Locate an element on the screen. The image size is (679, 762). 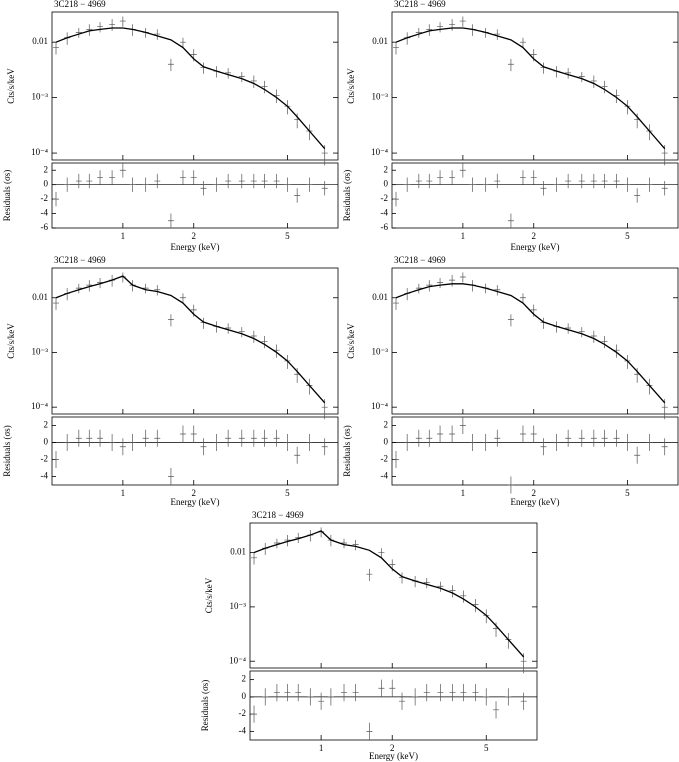
residual-tick-label: 2 is located at coordinates (244, 679).